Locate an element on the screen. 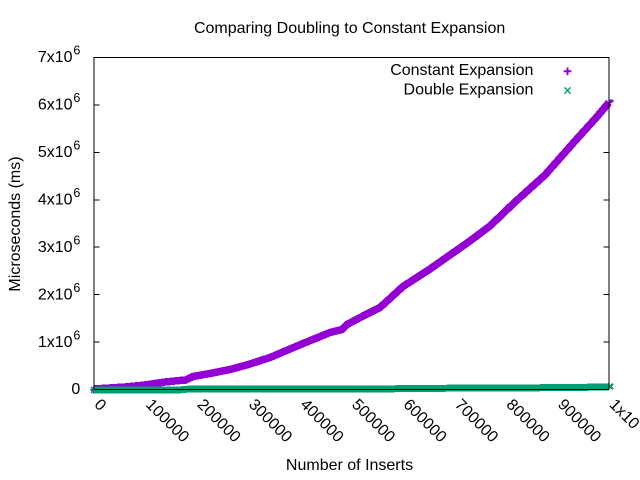 The width and height of the screenshot is (640, 480). svg-text: 2x10⁶ is located at coordinates (59, 292).